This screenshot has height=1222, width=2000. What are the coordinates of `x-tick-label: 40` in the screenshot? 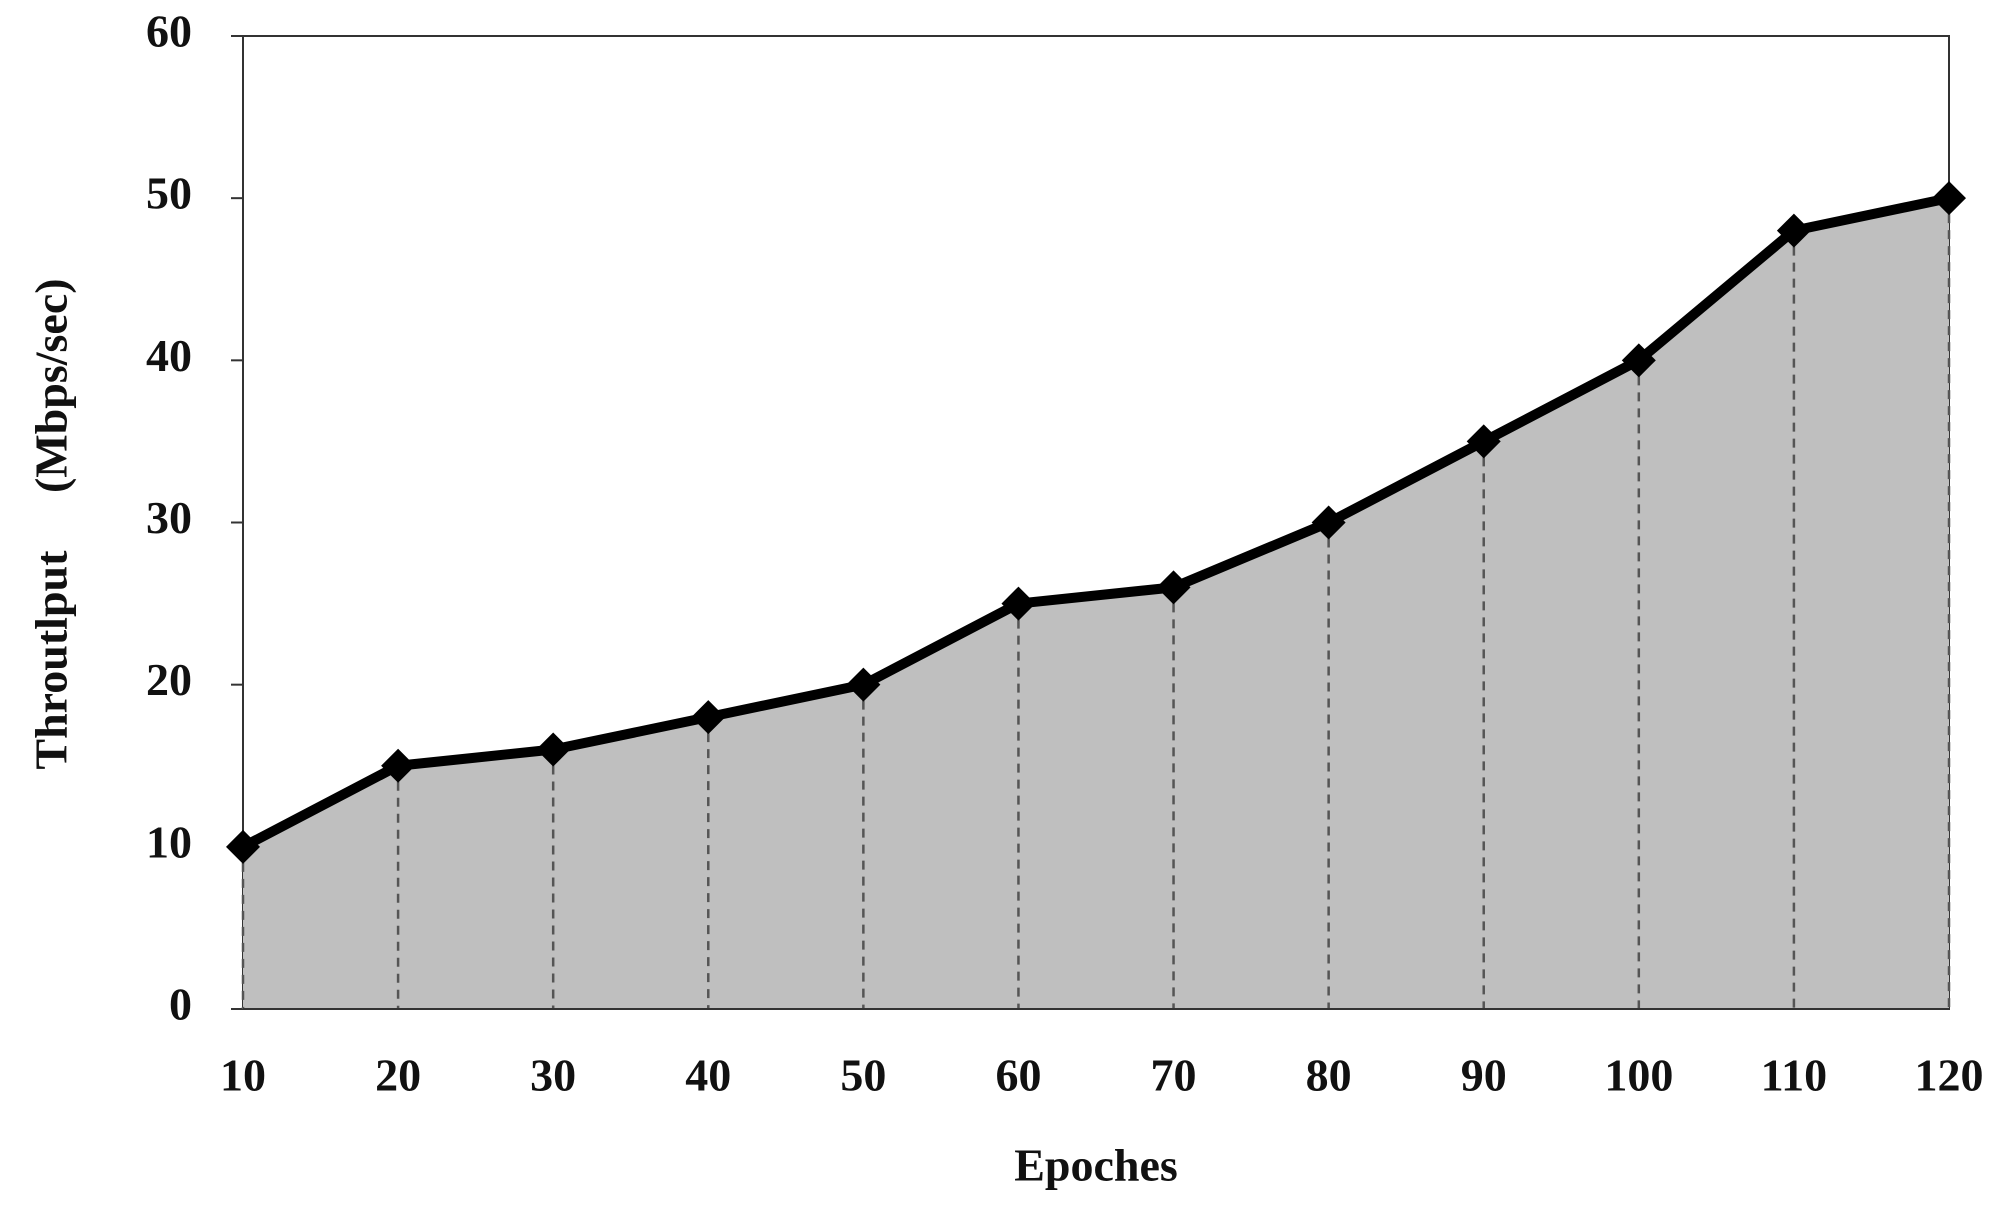 It's located at (708, 1075).